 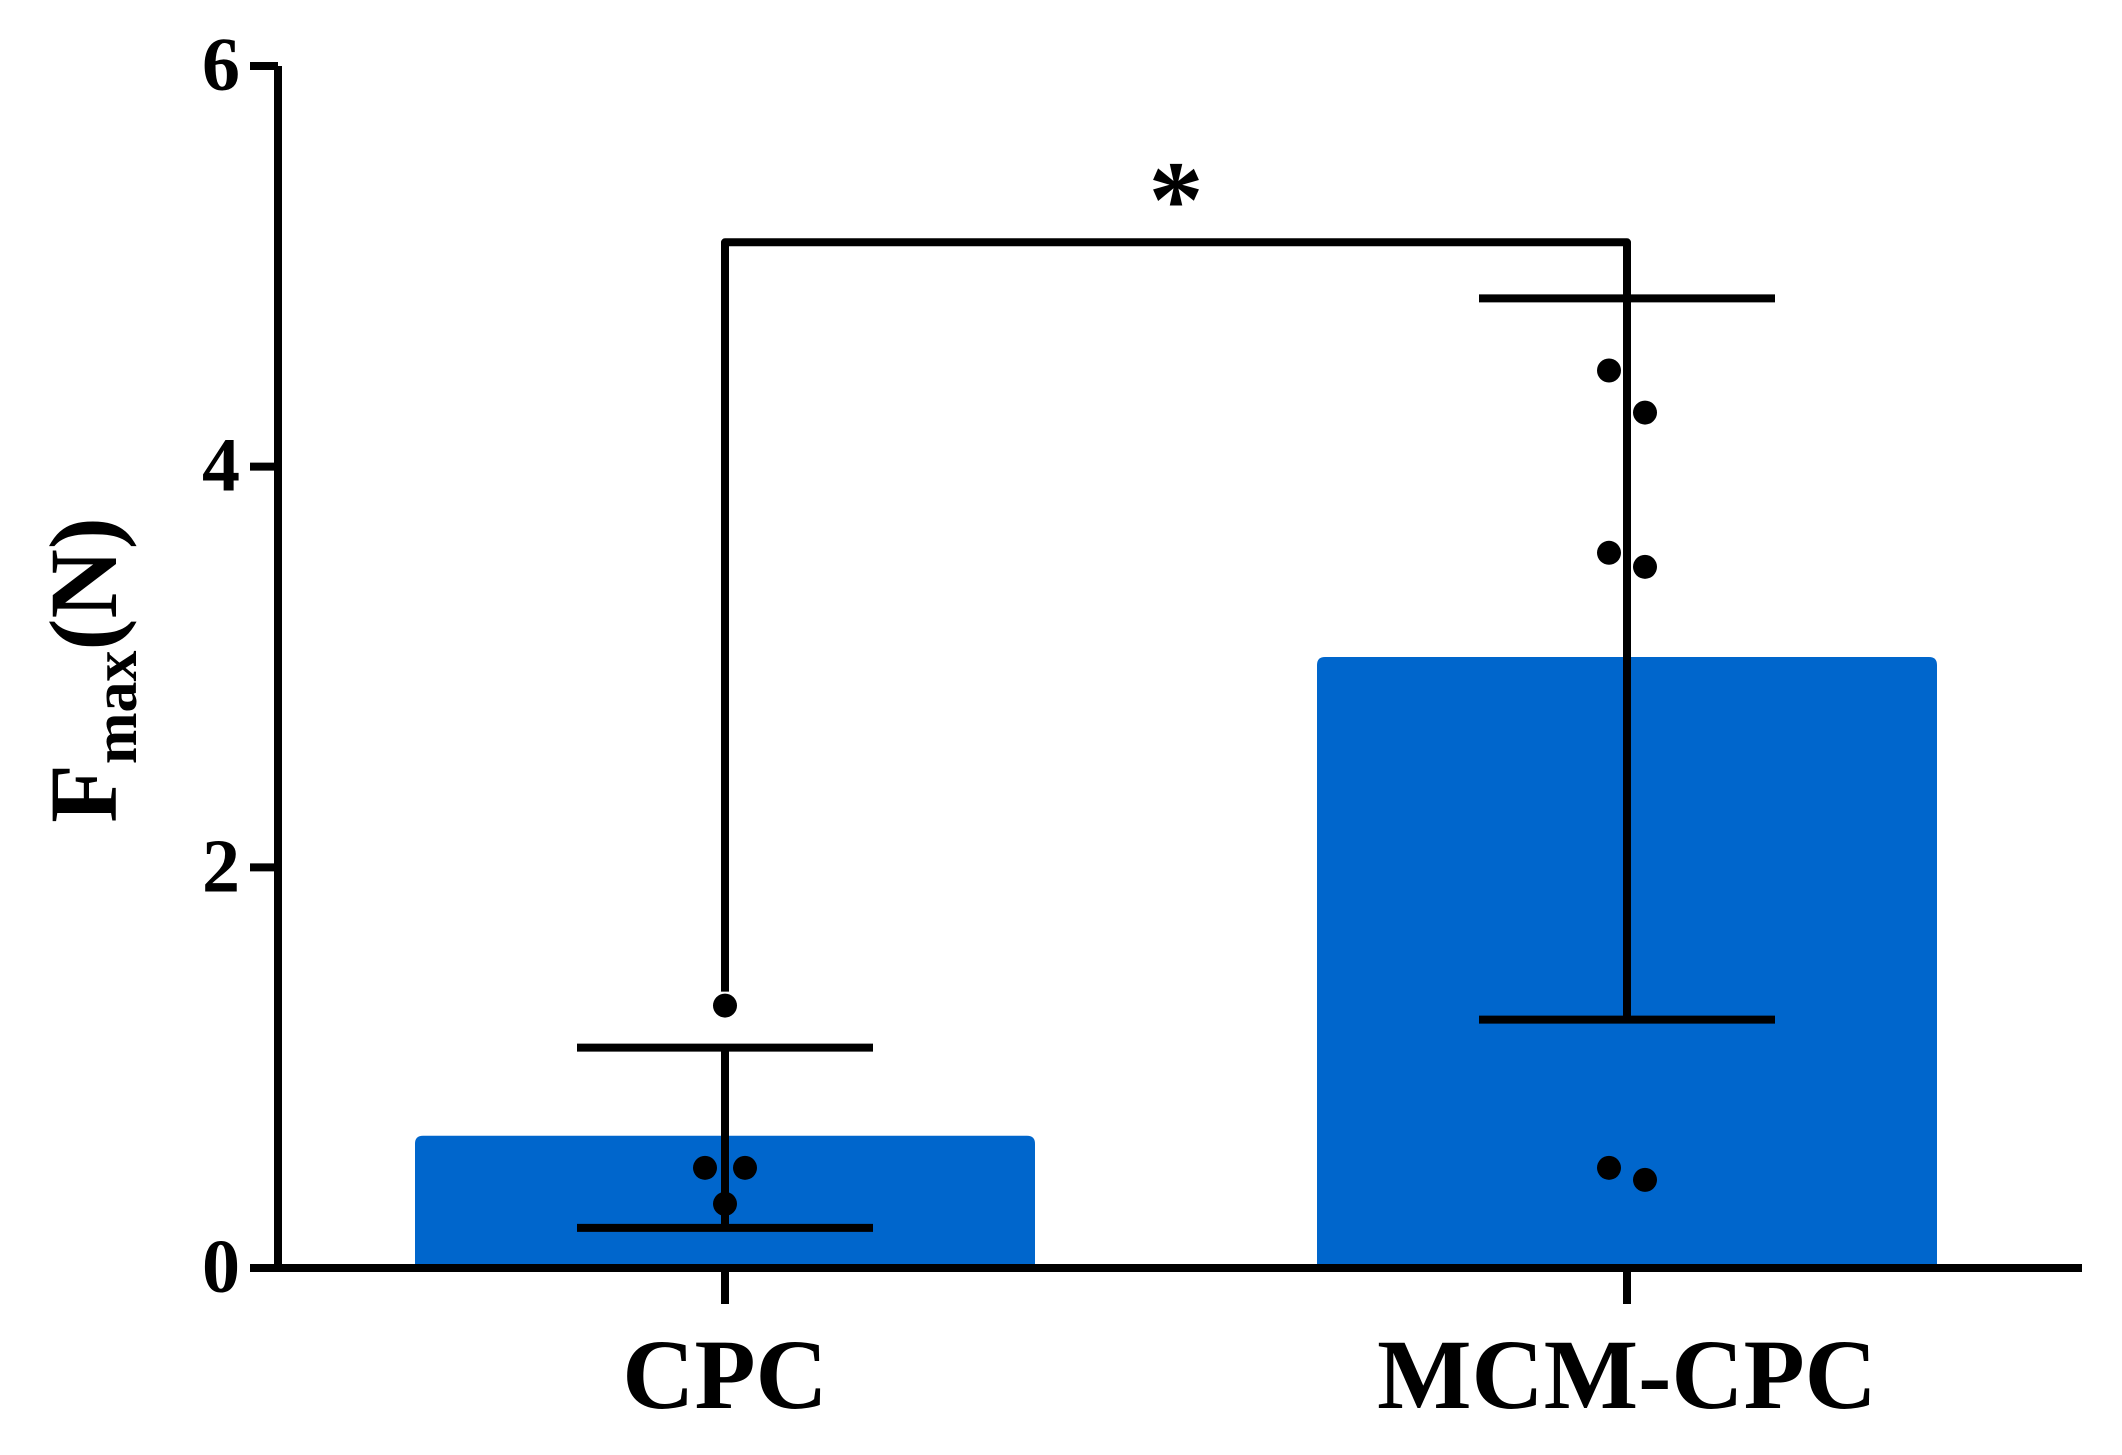 I want to click on y-axis-label-main: F, so click(x=83, y=793).